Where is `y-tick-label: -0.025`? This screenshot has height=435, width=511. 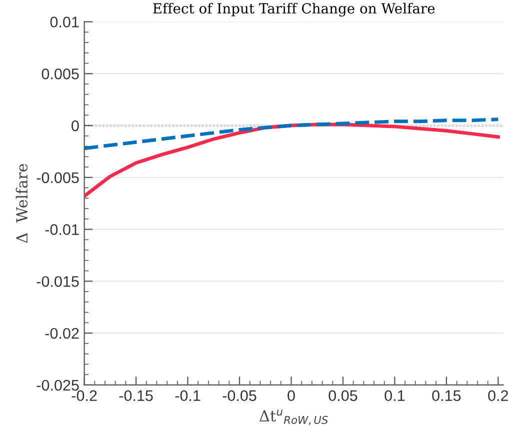 y-tick-label: -0.025 is located at coordinates (57, 385).